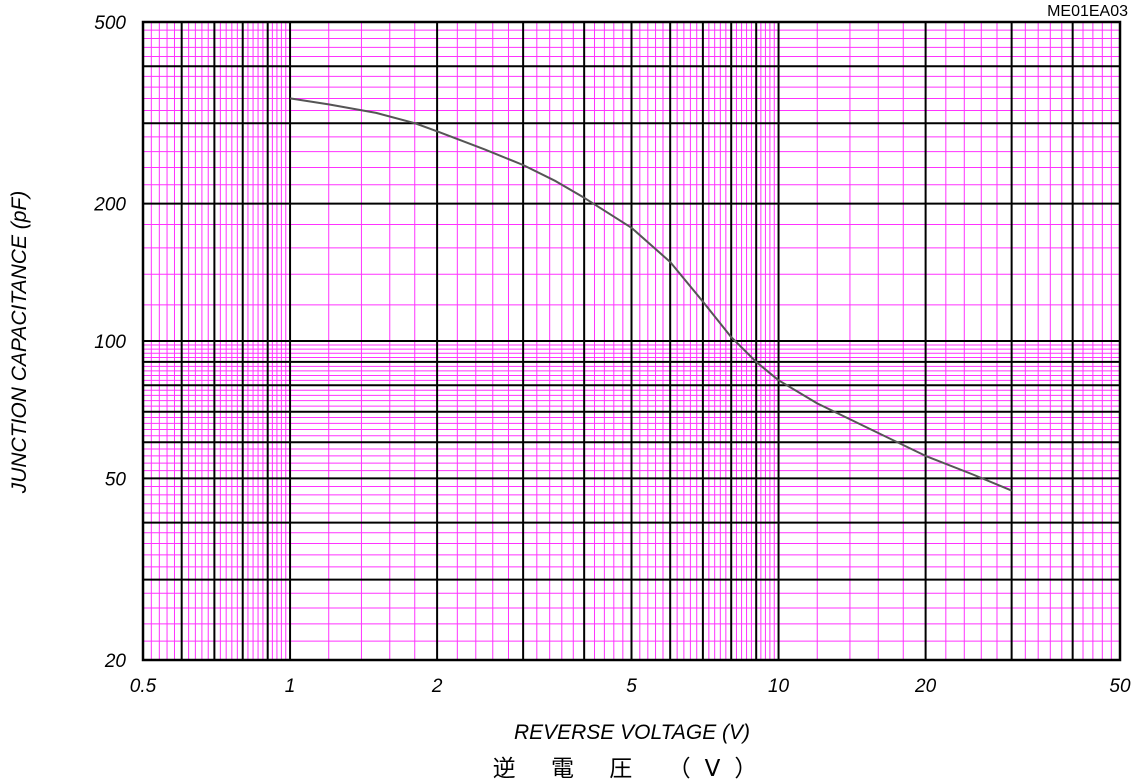 This screenshot has height=782, width=1137. I want to click on y-tick-label: 500, so click(110, 23).